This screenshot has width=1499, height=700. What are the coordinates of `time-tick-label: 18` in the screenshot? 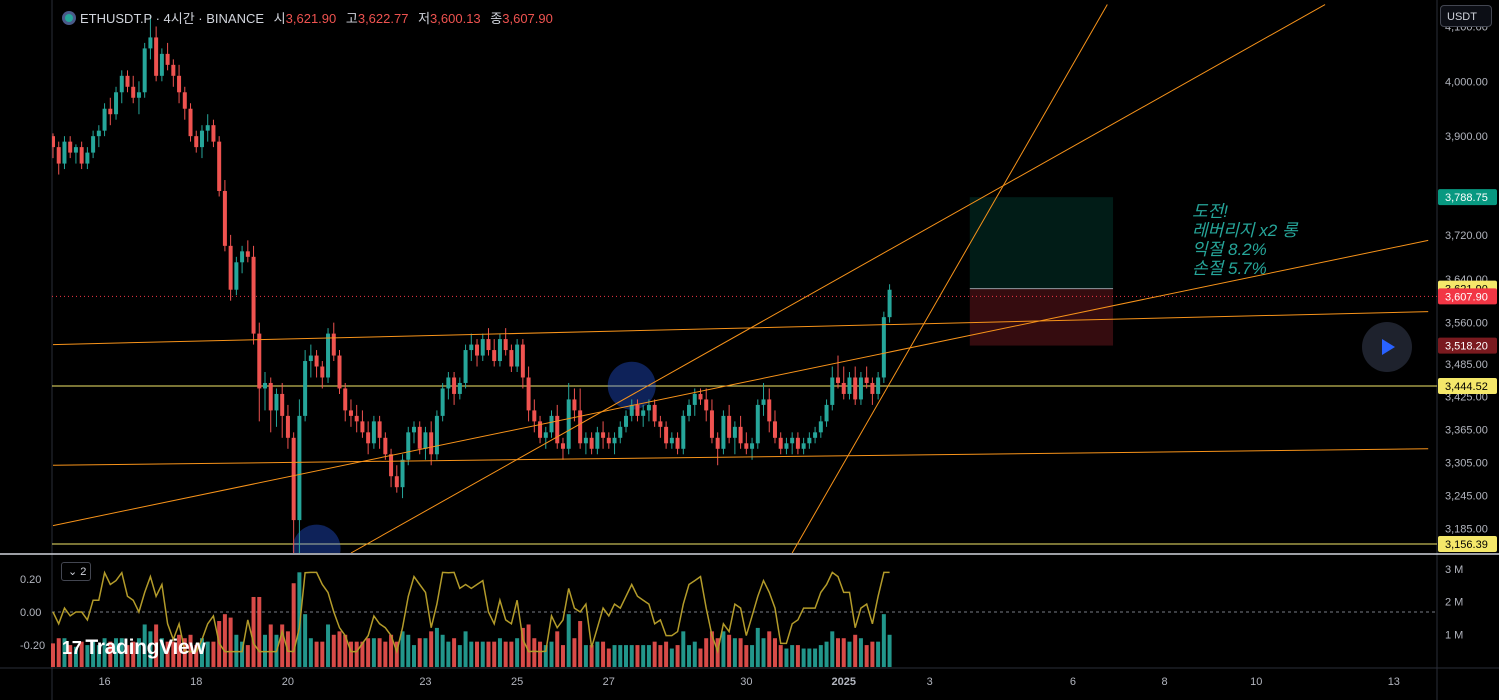 It's located at (196, 682).